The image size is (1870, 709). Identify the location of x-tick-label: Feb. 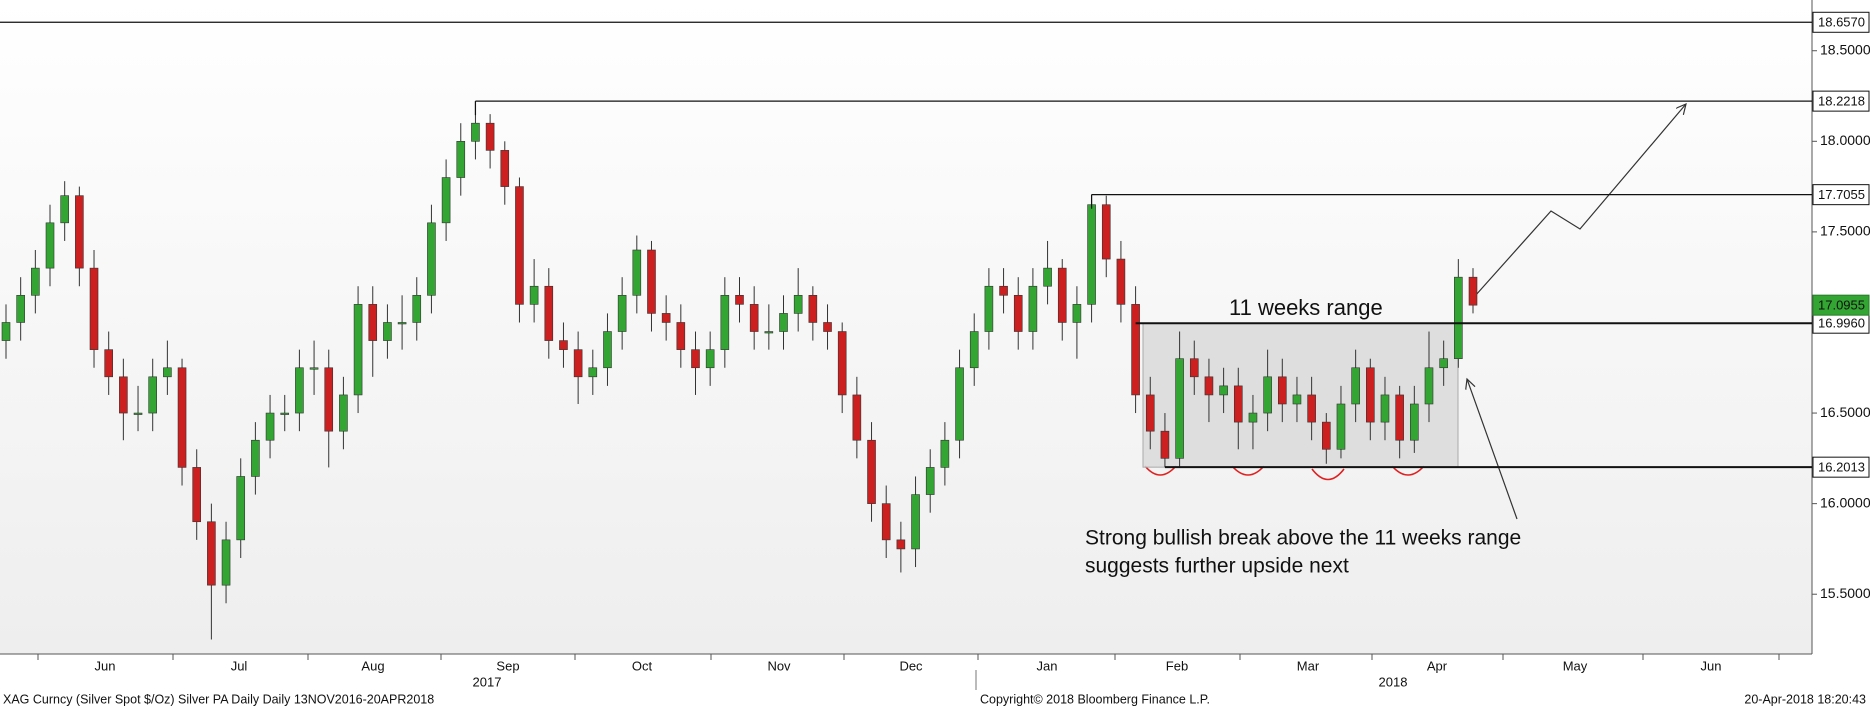
(1177, 665).